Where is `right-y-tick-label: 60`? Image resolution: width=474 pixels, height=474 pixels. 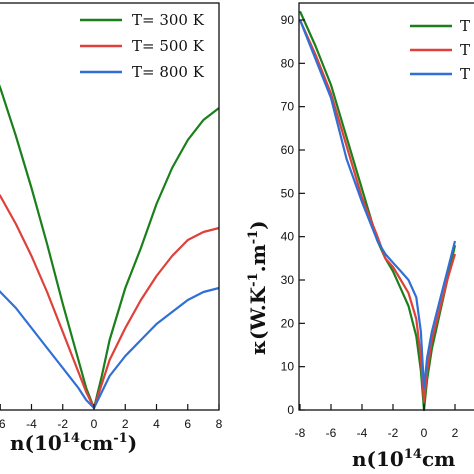
right-y-tick-label: 60 is located at coordinates (288, 150).